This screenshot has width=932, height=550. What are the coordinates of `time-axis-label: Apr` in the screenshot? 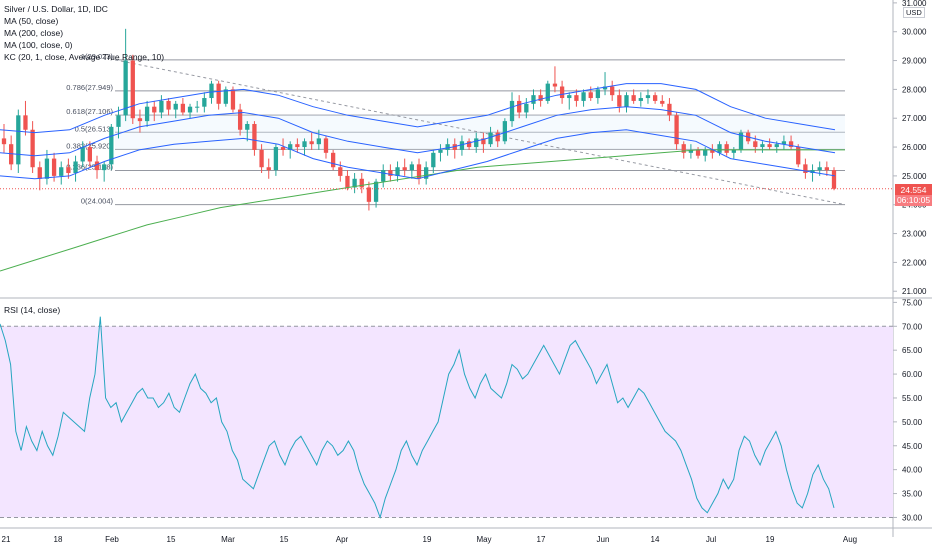 It's located at (342, 539).